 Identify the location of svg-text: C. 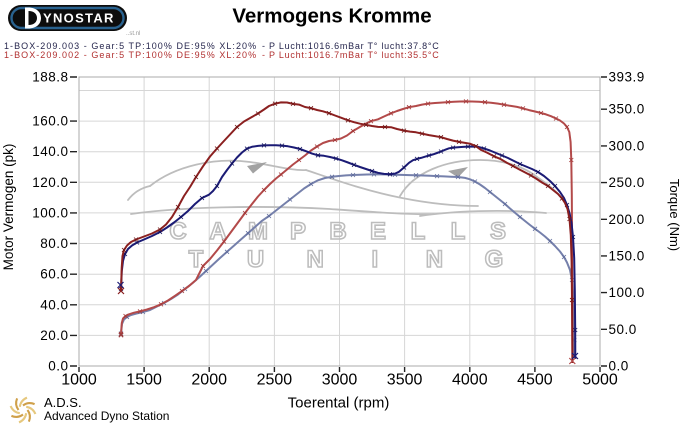
(177, 231).